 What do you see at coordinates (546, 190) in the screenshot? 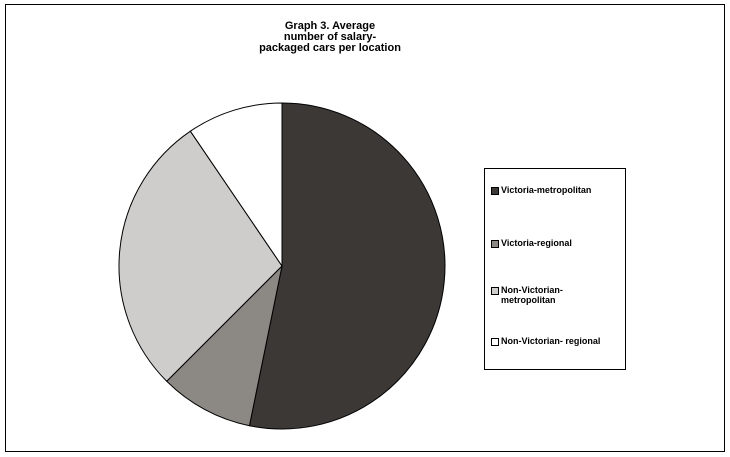
I see `legend-label-victoria-metropolitan: Victoria-metropolitan` at bounding box center [546, 190].